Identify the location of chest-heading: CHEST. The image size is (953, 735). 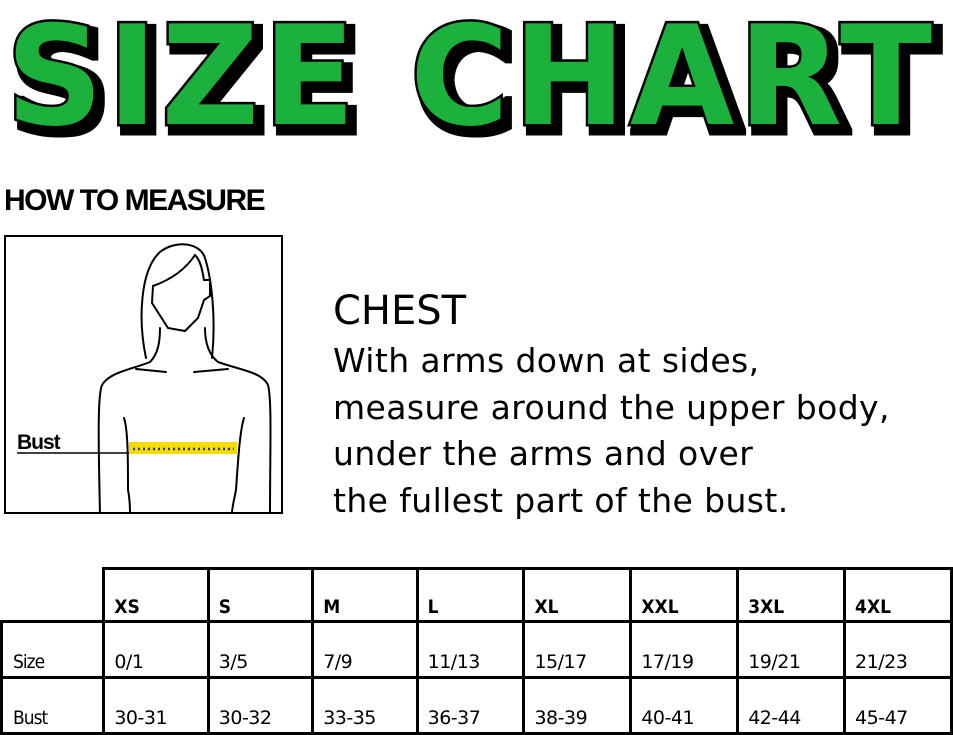
(400, 311).